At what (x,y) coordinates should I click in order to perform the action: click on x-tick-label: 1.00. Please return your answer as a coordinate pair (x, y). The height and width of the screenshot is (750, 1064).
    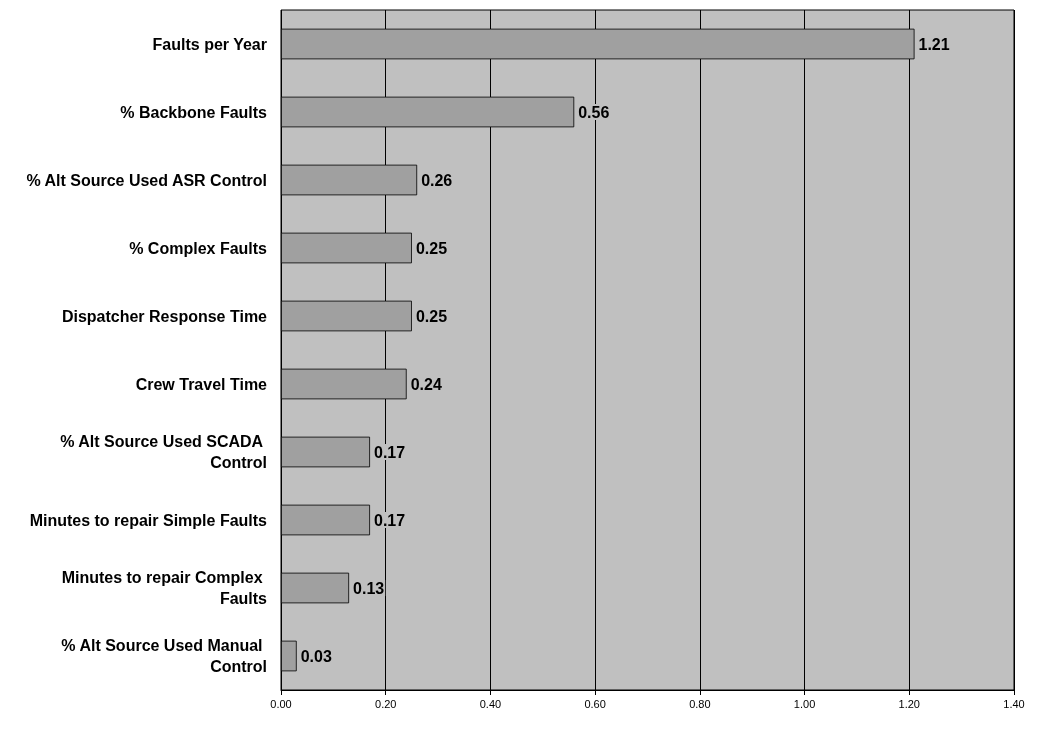
    Looking at the image, I should click on (804, 703).